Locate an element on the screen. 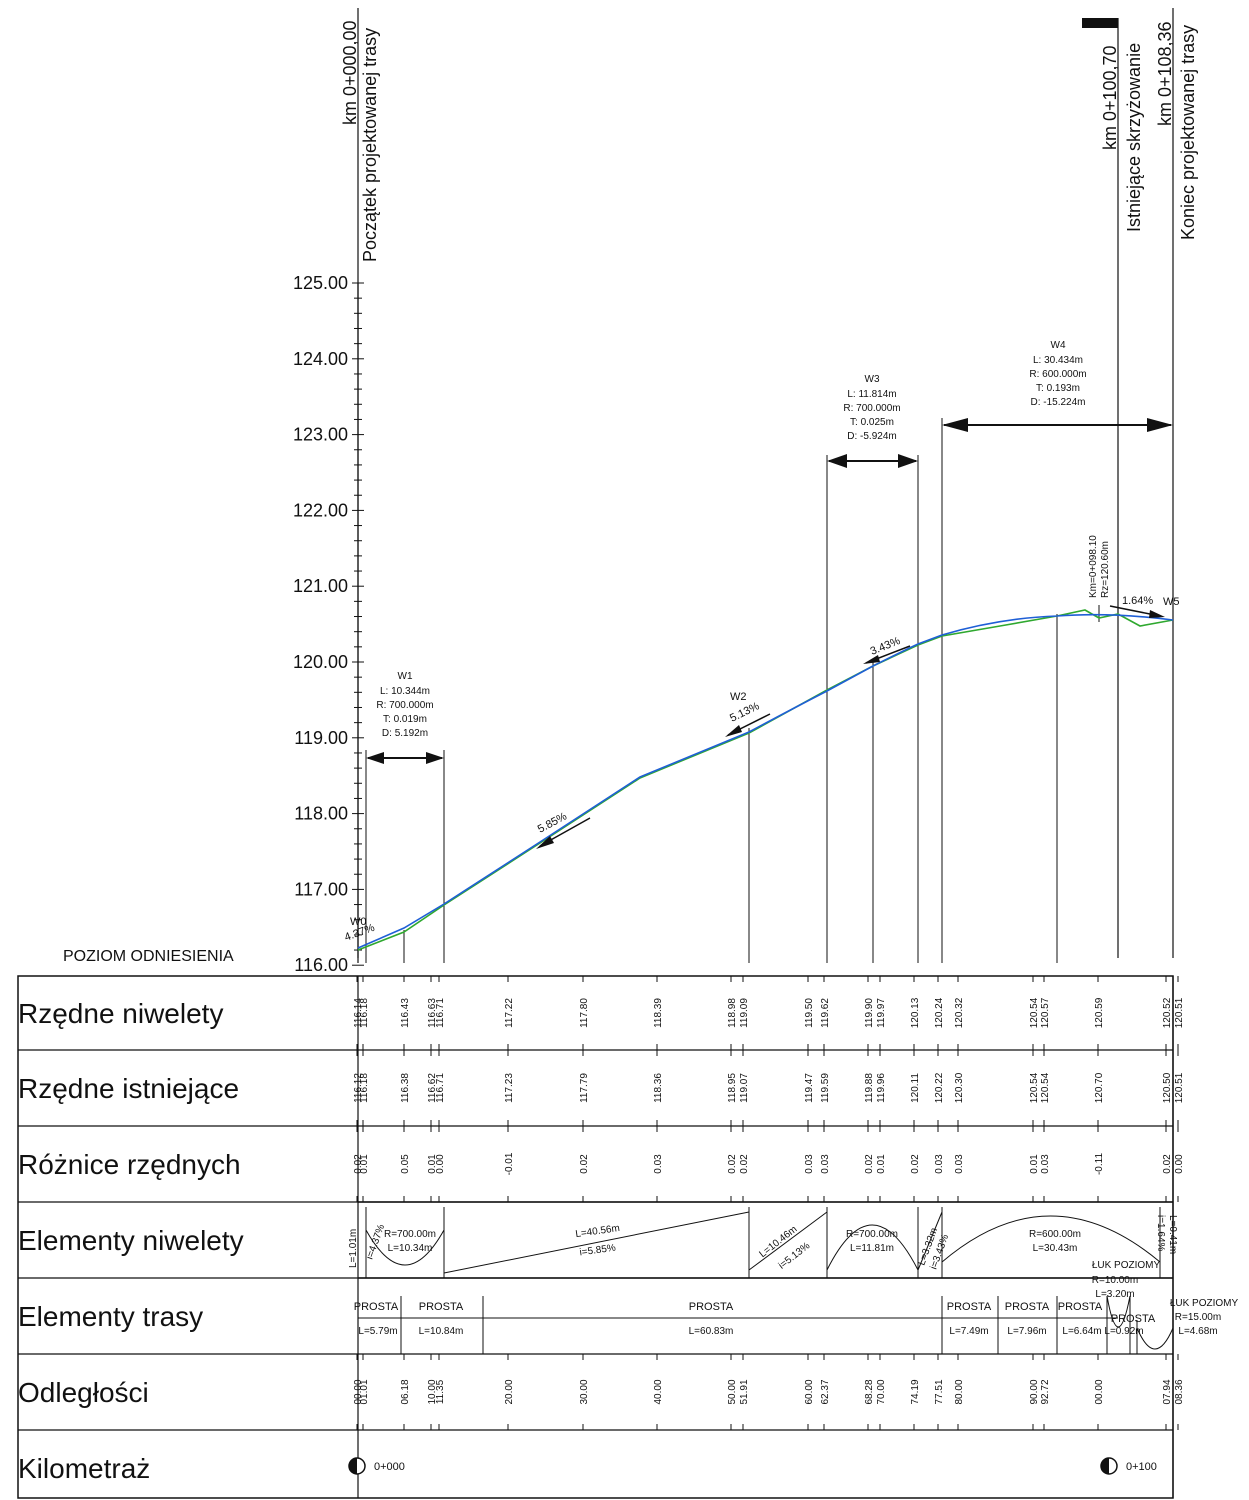  elevation-tick-label: 116.00 is located at coordinates (321, 965).